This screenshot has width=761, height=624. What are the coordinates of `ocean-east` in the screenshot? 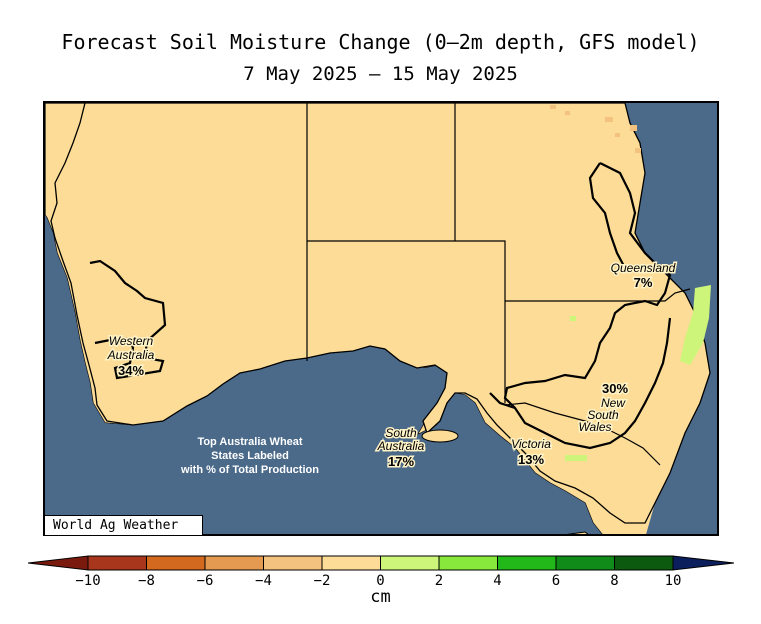 It's located at (671, 318).